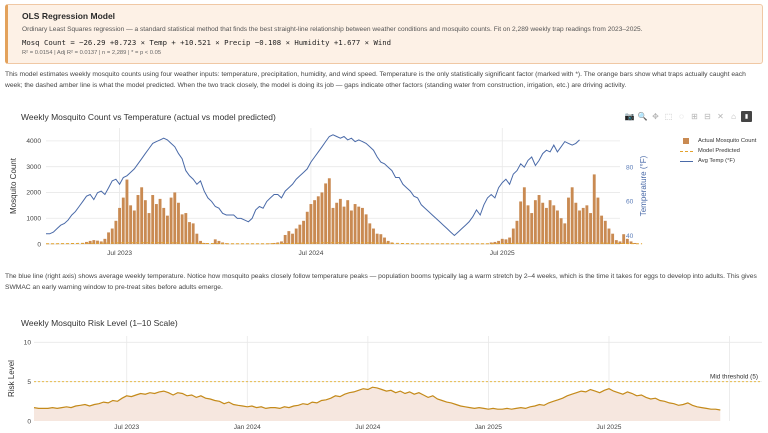 This screenshot has width=768, height=433. Describe the element at coordinates (718, 151) in the screenshot. I see `legend-item-model: Model Predicted` at that location.